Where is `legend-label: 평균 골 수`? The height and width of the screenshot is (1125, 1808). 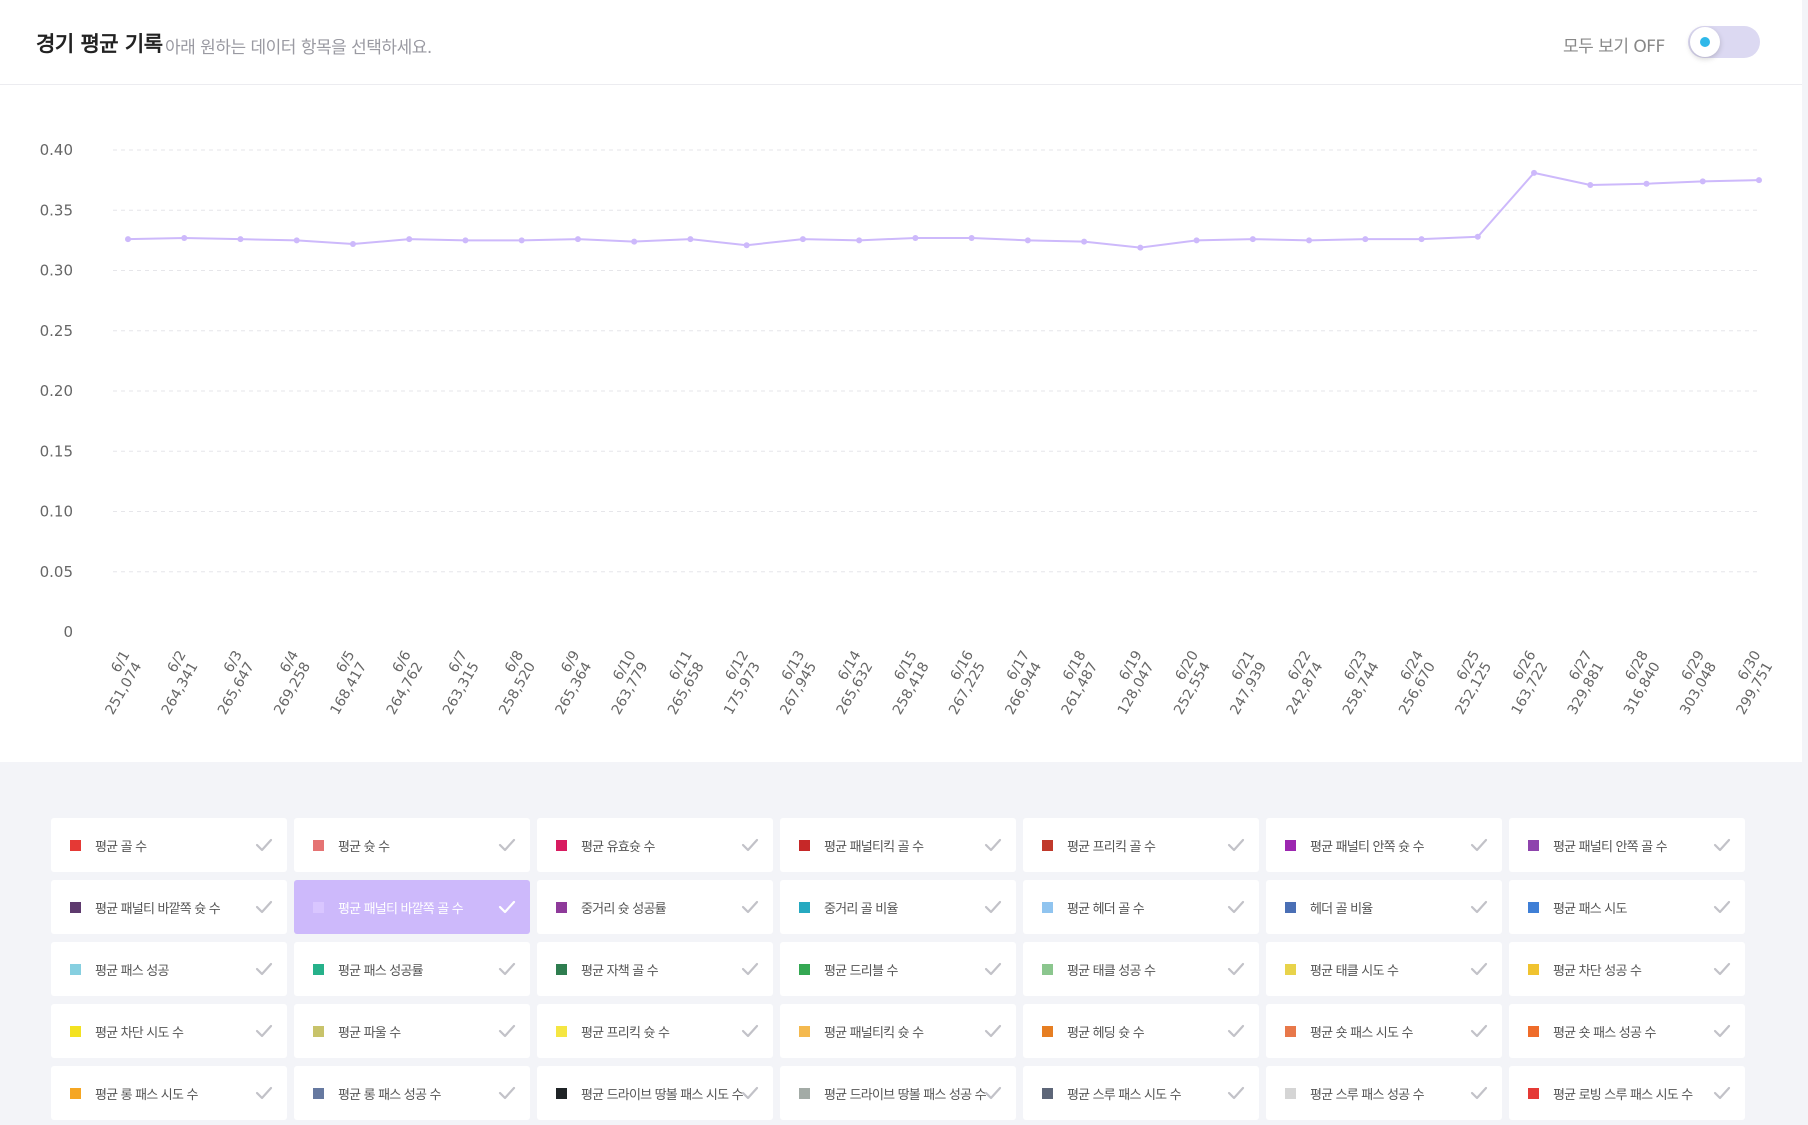 legend-label: 평균 골 수 is located at coordinates (121, 847).